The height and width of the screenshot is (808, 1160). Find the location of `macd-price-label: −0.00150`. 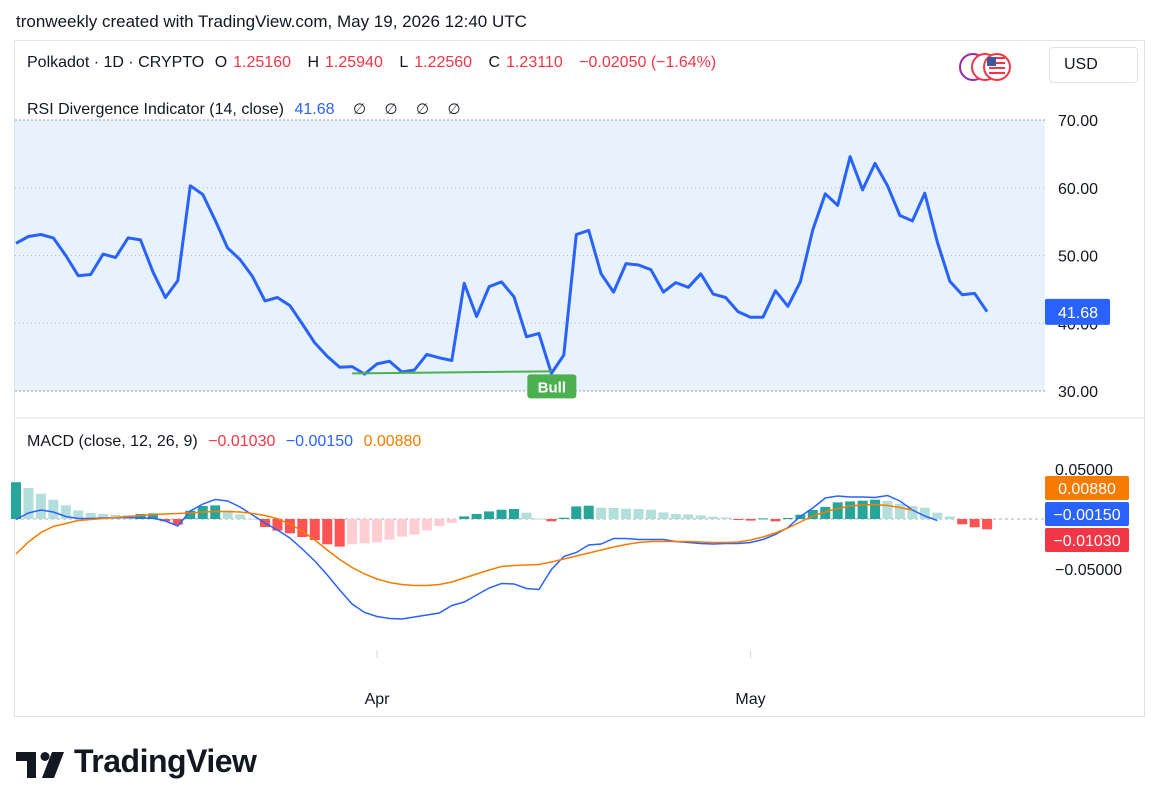

macd-price-label: −0.00150 is located at coordinates (1086, 515).